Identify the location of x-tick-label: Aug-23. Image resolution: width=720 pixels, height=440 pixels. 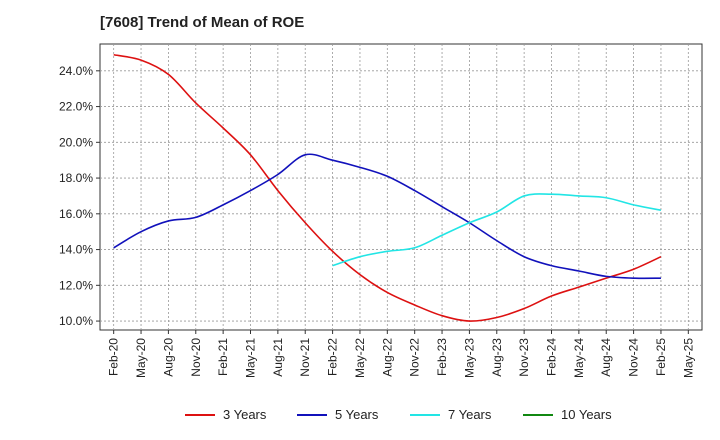
(497, 357).